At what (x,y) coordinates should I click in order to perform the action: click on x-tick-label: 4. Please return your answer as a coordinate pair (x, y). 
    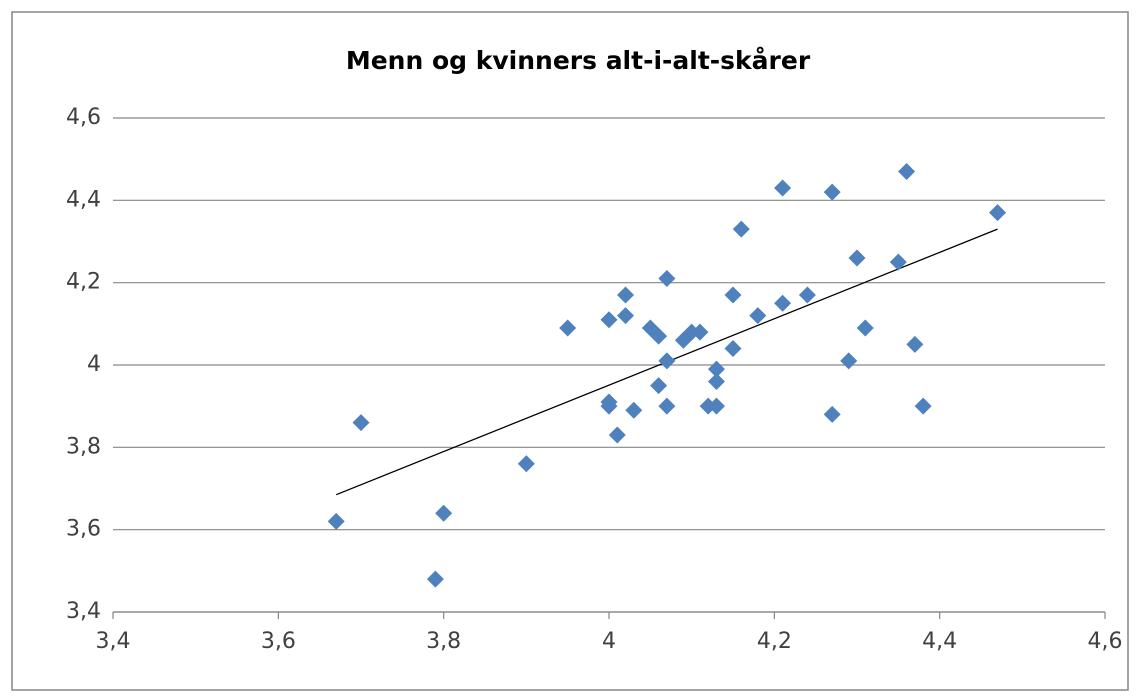
    Looking at the image, I should click on (609, 641).